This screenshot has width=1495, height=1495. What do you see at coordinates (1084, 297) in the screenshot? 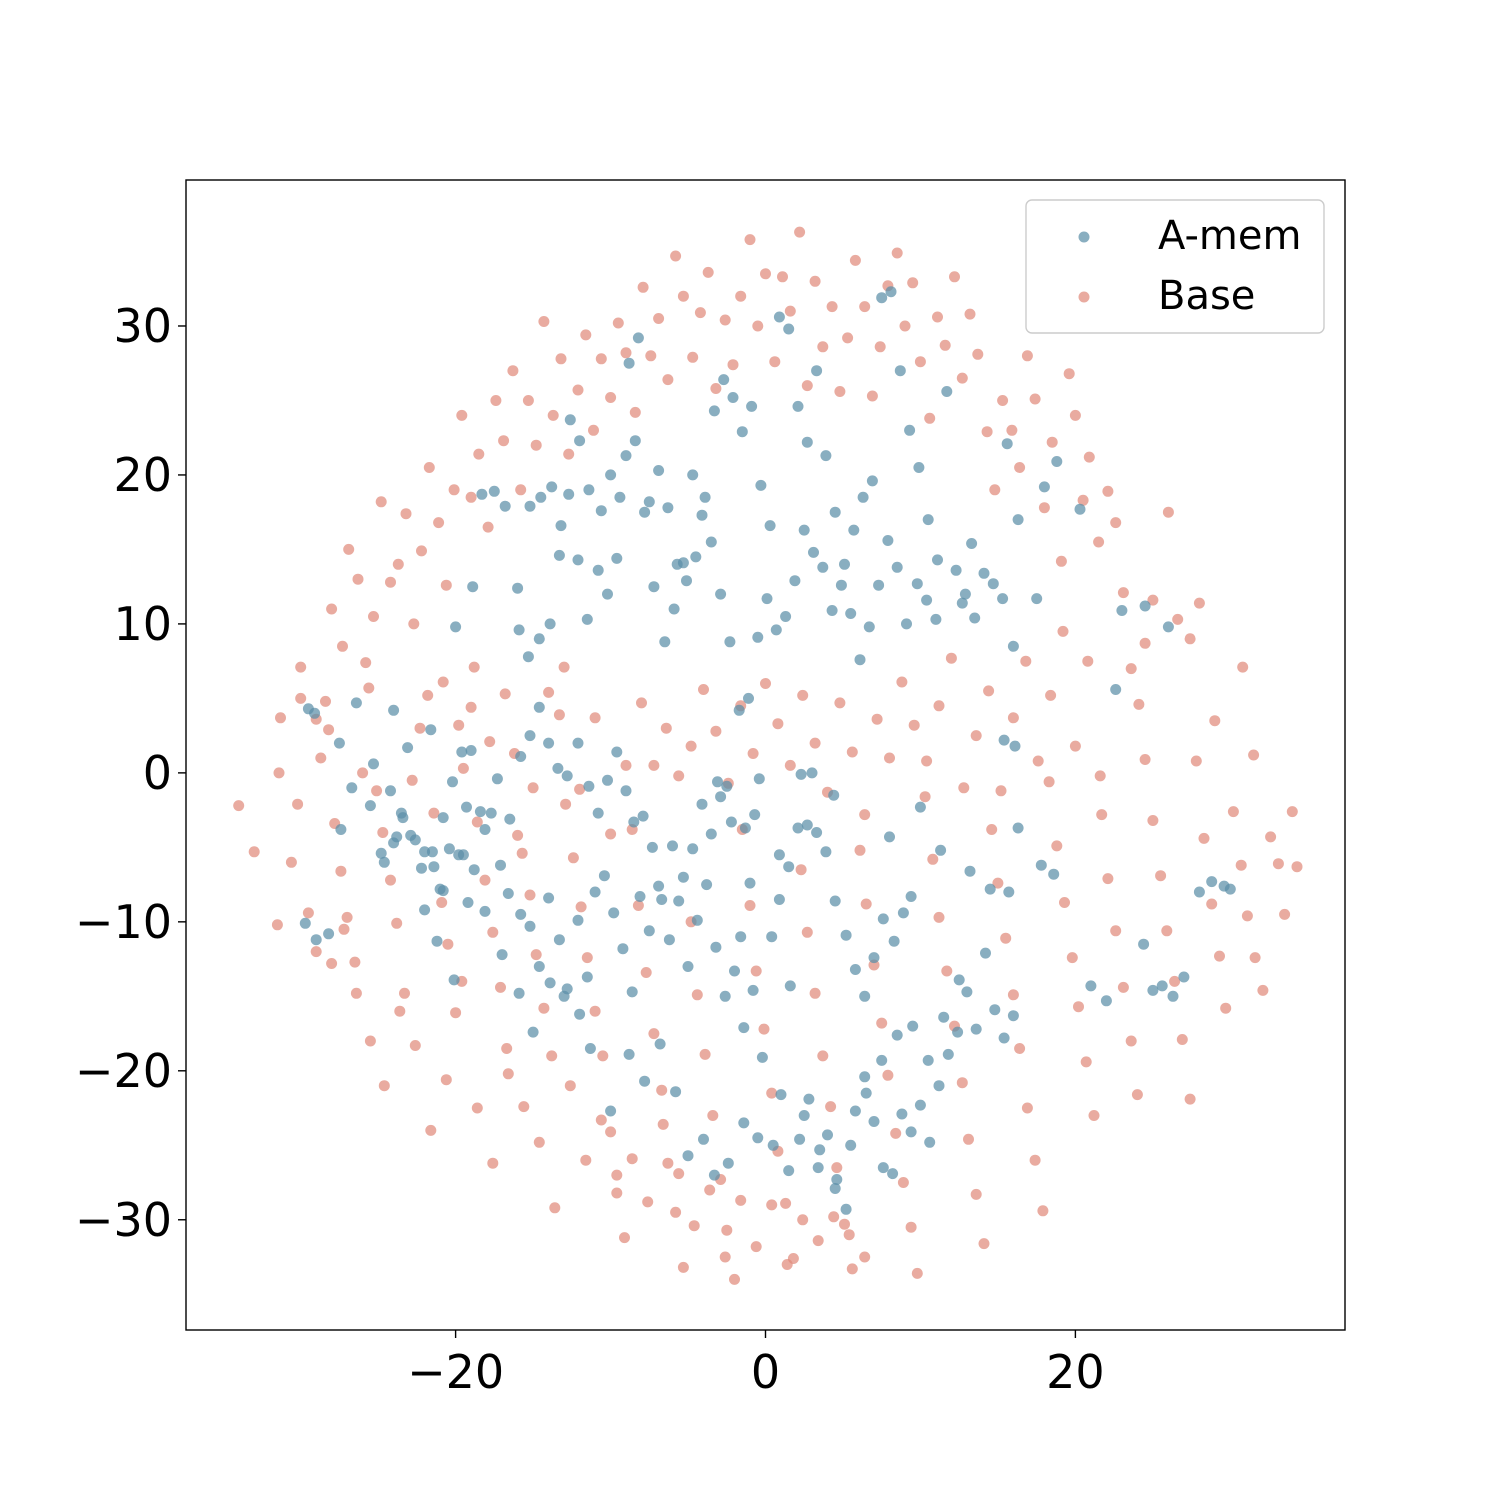
I see `legend-marker-base` at bounding box center [1084, 297].